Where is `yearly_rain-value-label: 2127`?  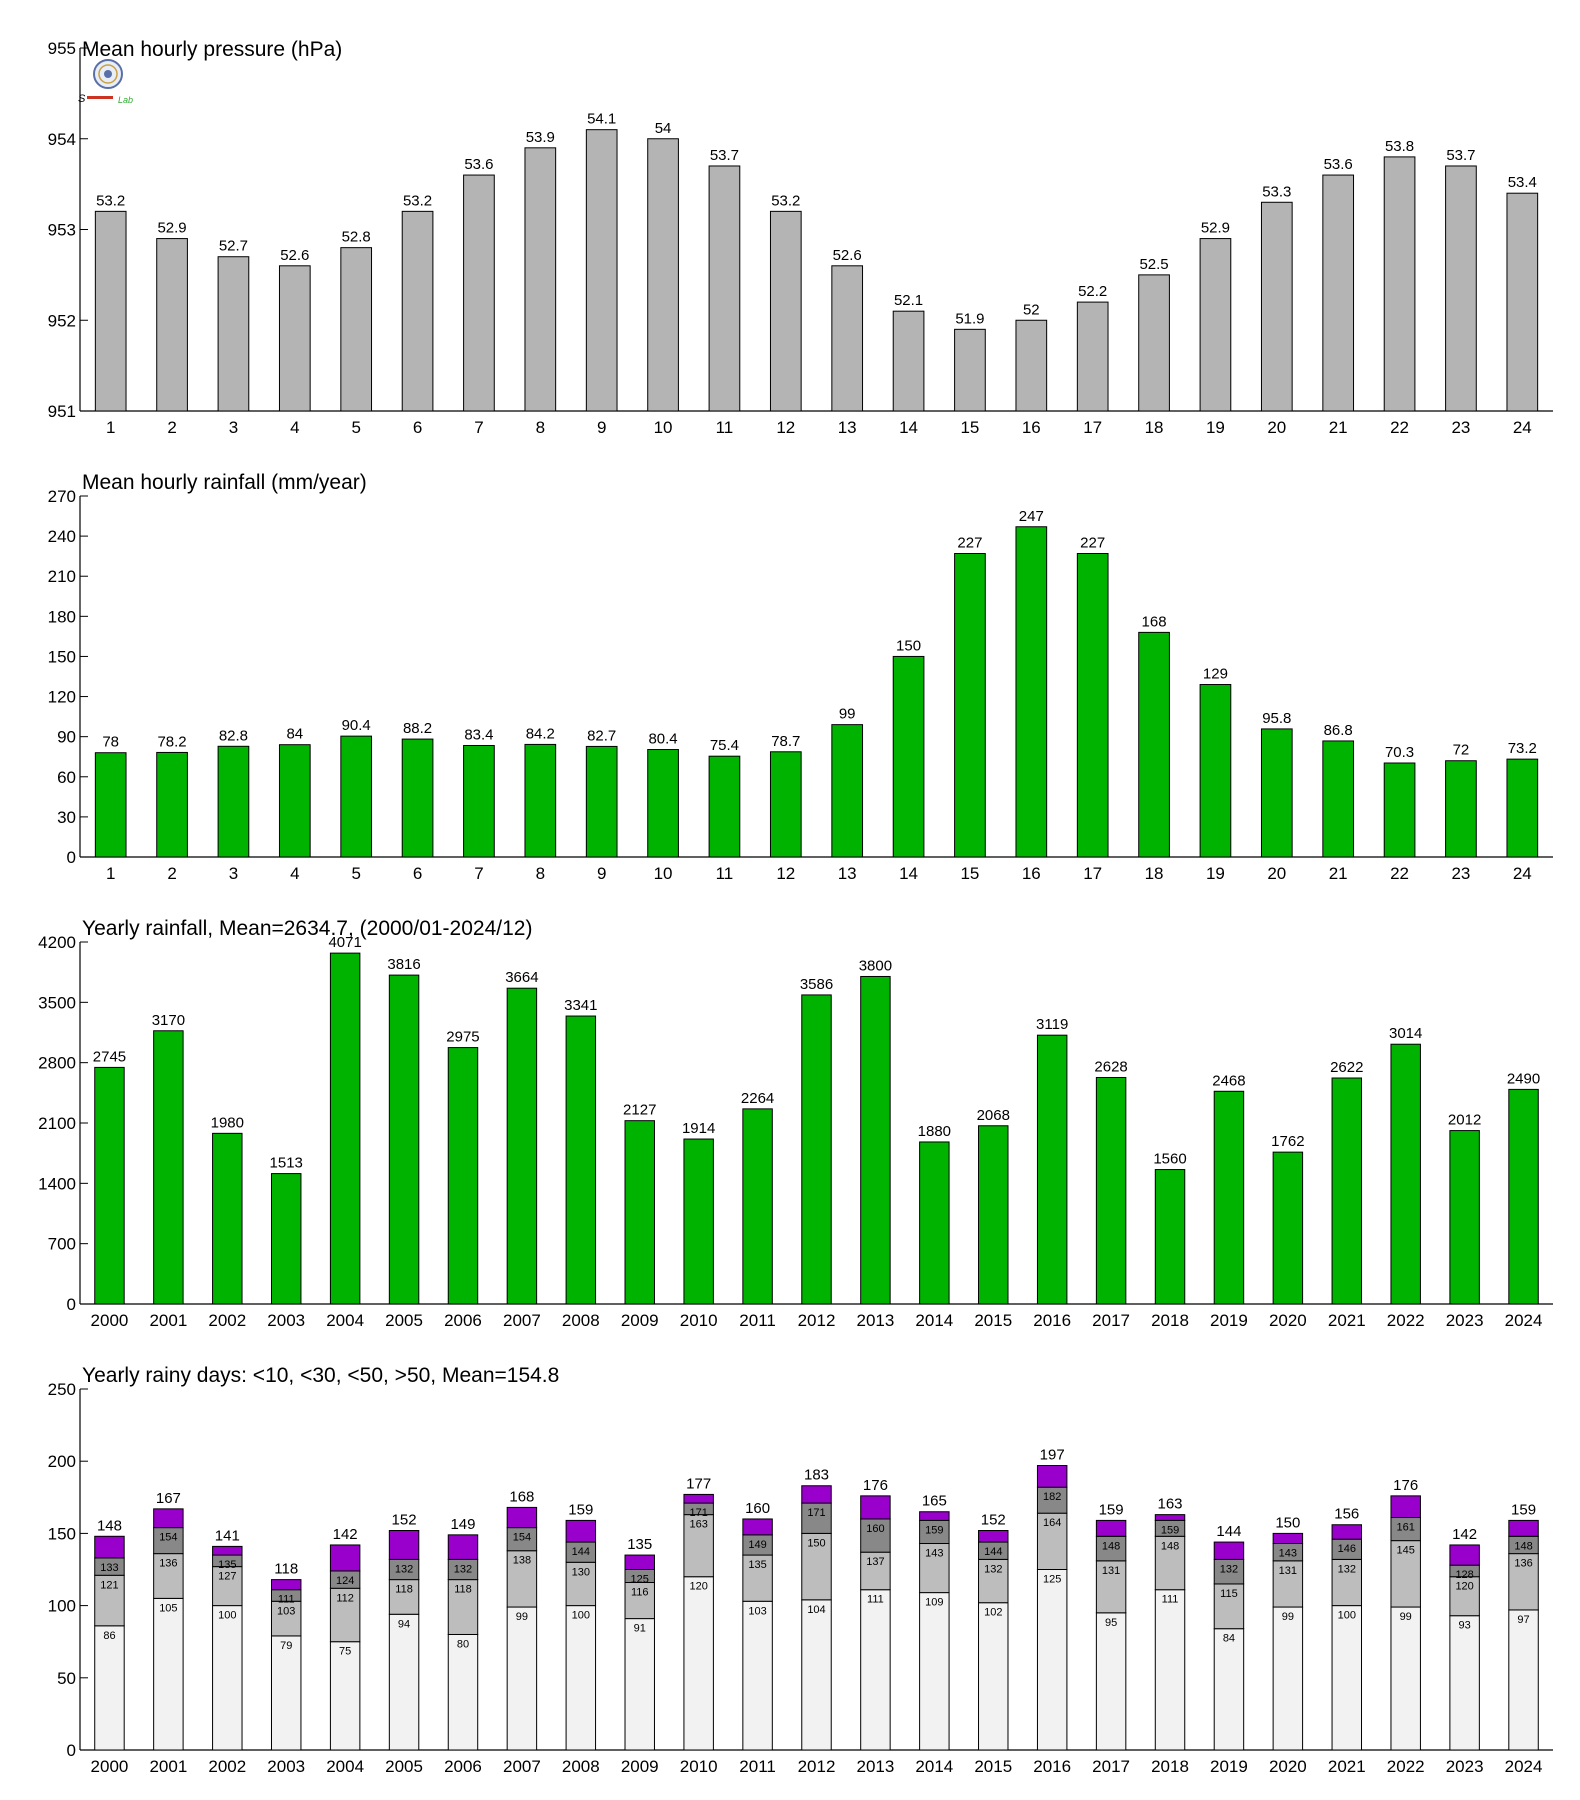 yearly_rain-value-label: 2127 is located at coordinates (639, 1110).